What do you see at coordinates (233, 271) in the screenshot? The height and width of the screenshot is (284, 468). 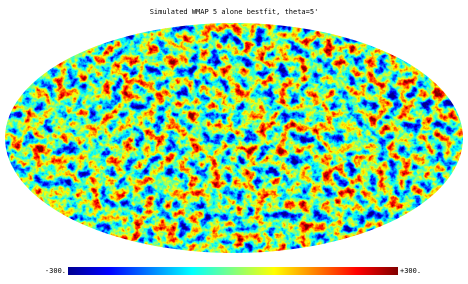 I see `colorbar` at bounding box center [233, 271].